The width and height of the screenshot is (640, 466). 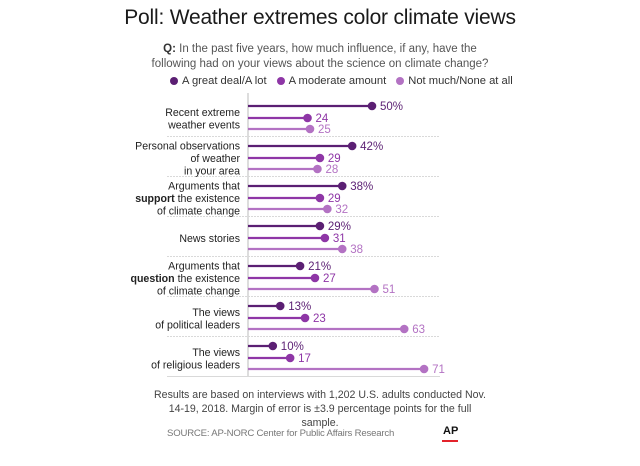 I want to click on value-label: 24, so click(x=322, y=119).